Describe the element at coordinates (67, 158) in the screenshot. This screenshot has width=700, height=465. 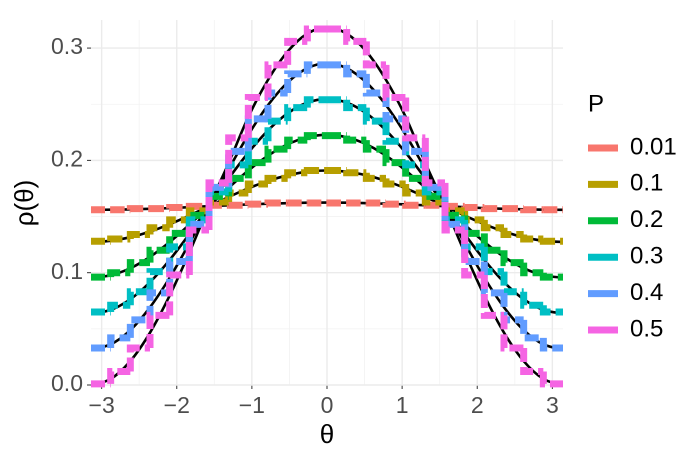
I see `y-tick-label: 0.2` at that location.